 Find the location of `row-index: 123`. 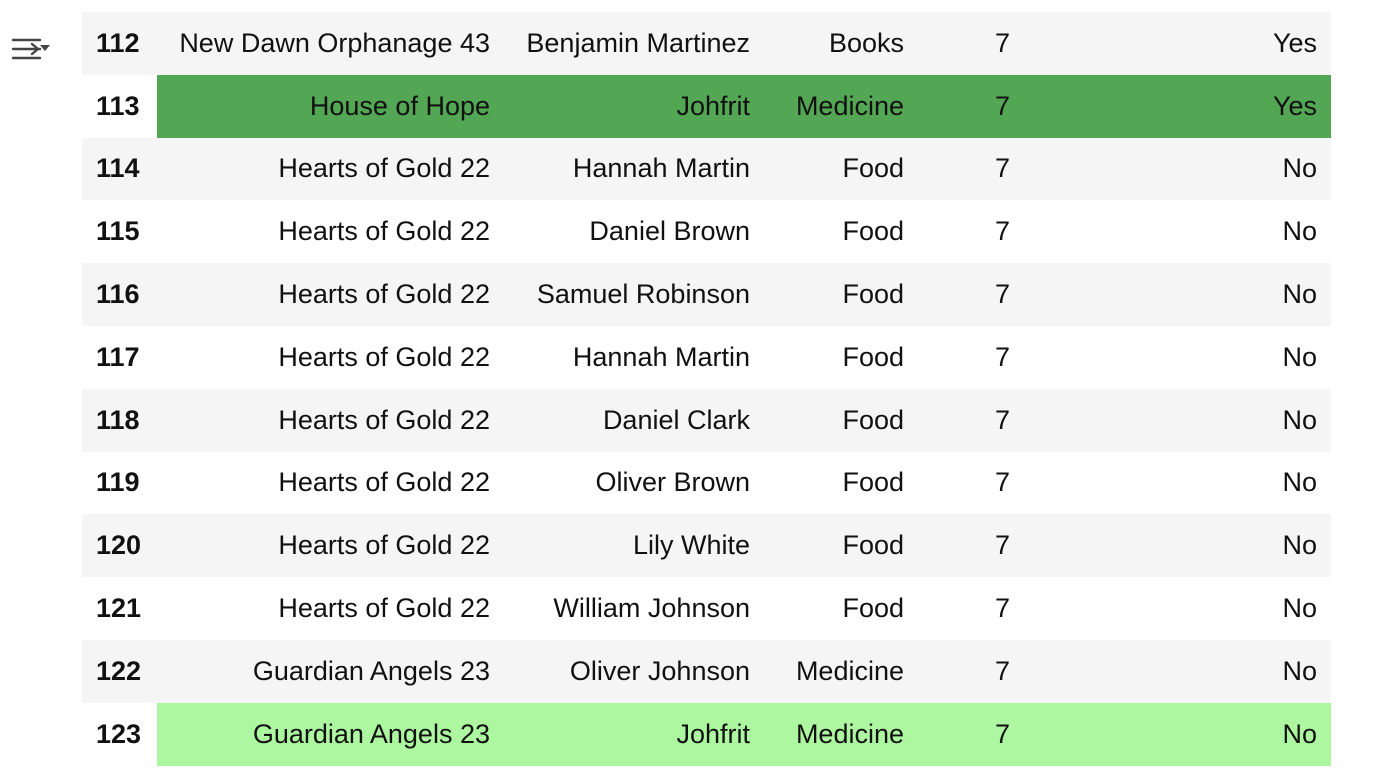

row-index: 123 is located at coordinates (119, 733).